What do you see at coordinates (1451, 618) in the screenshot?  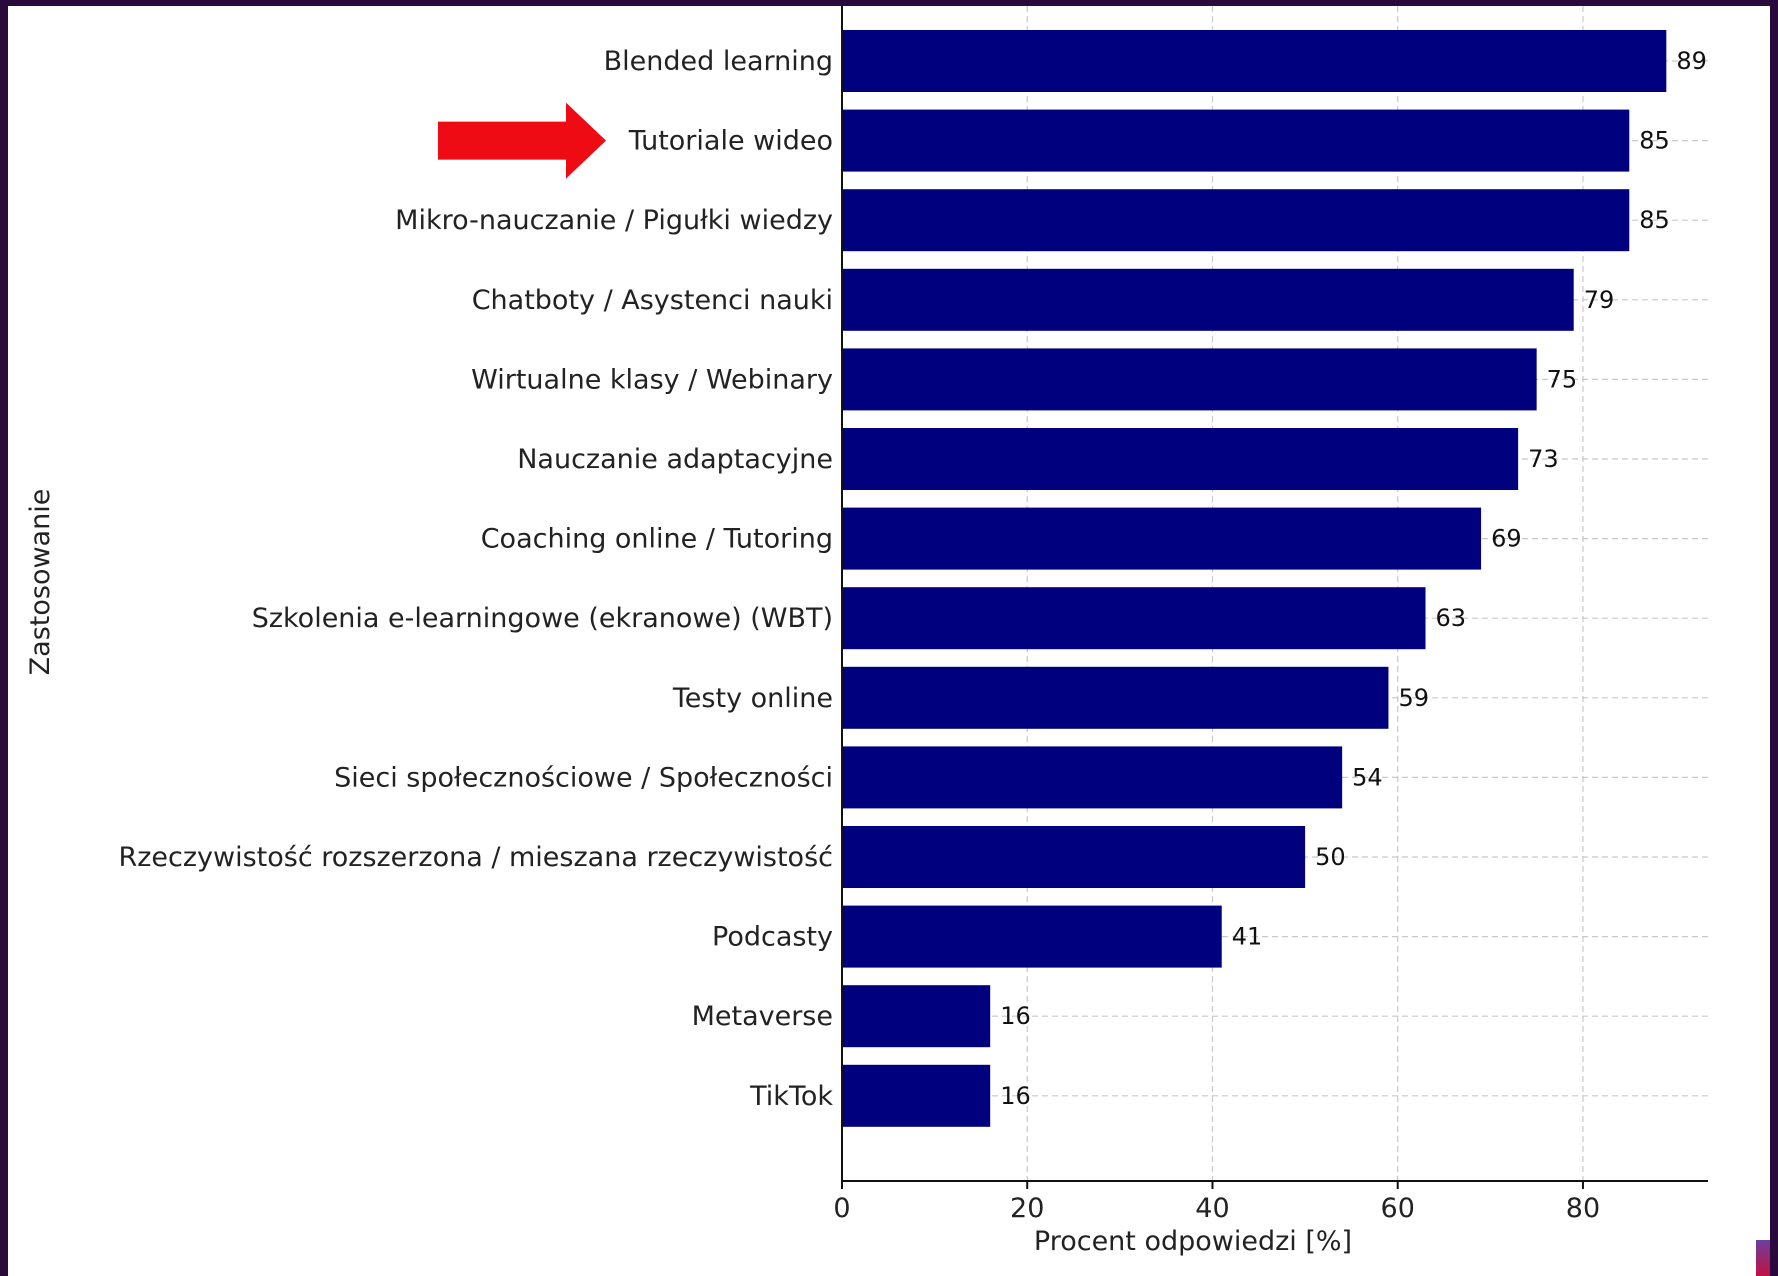 I see `value-label-szkolenia-e-learningowe-ekranowe-wbt: 63` at bounding box center [1451, 618].